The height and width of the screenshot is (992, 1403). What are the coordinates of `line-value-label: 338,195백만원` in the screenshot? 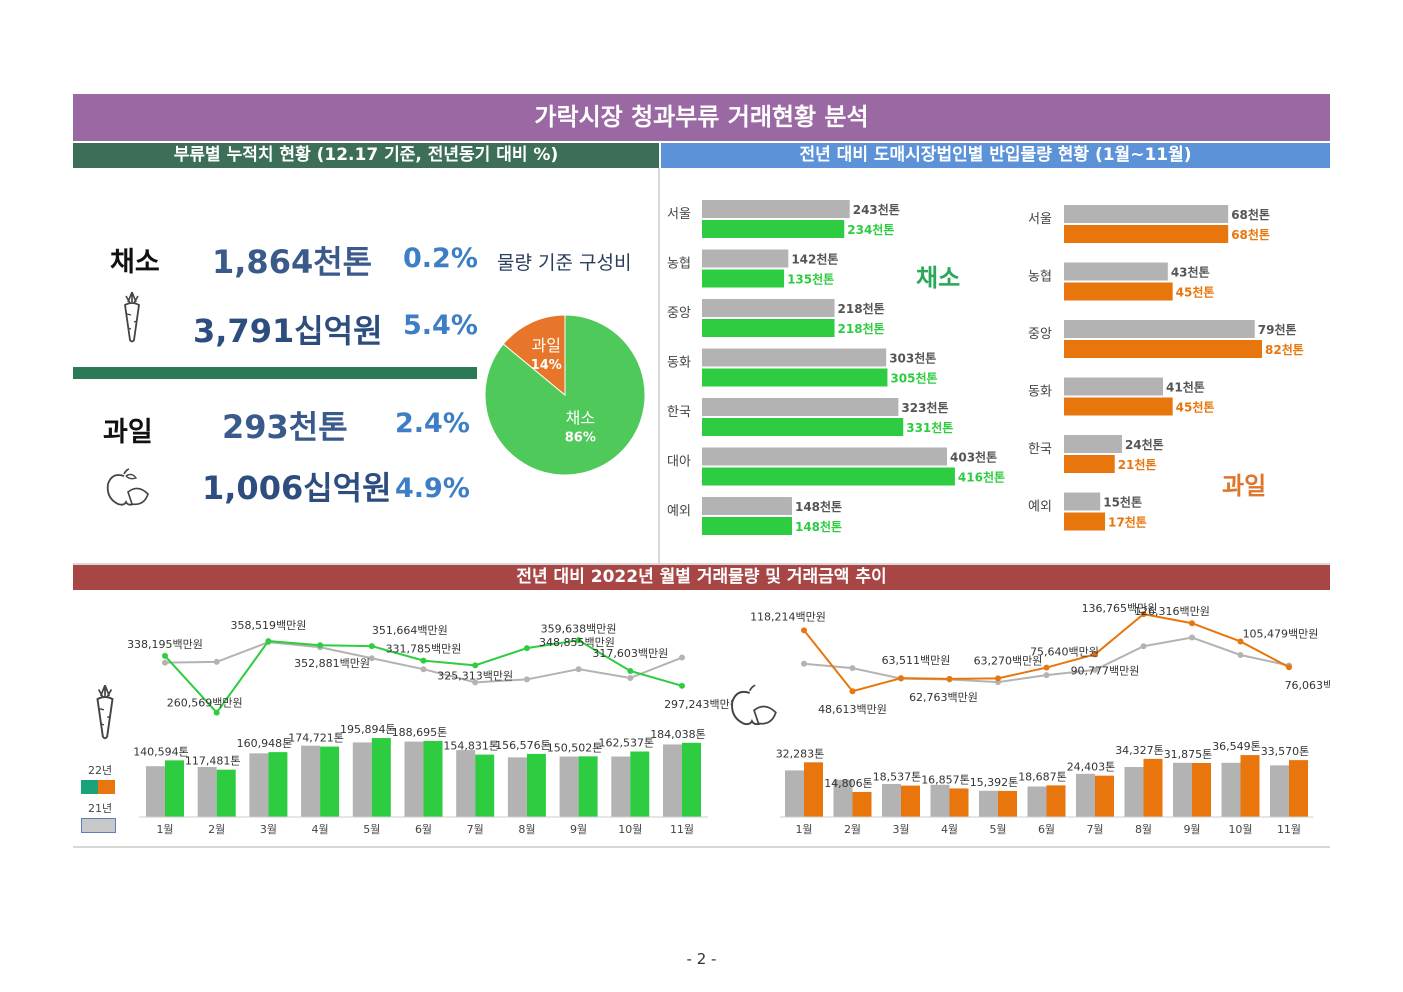 It's located at (165, 644).